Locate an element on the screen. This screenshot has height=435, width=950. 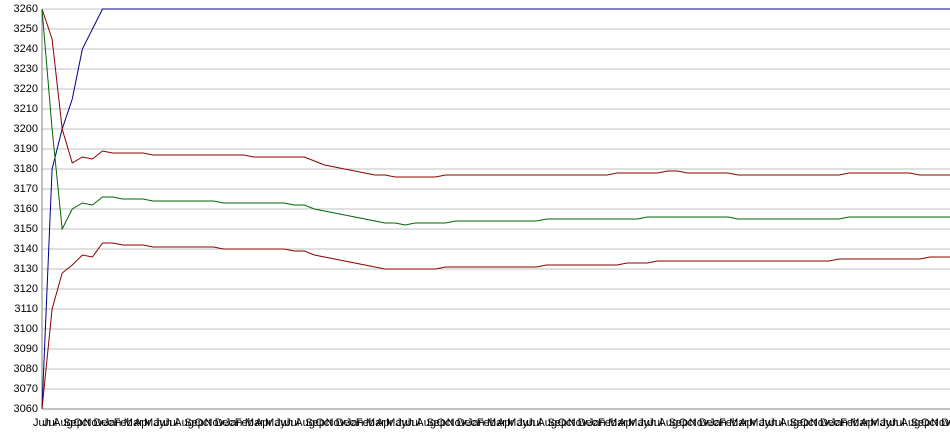
y-tick-label: 3150 is located at coordinates (26, 229).